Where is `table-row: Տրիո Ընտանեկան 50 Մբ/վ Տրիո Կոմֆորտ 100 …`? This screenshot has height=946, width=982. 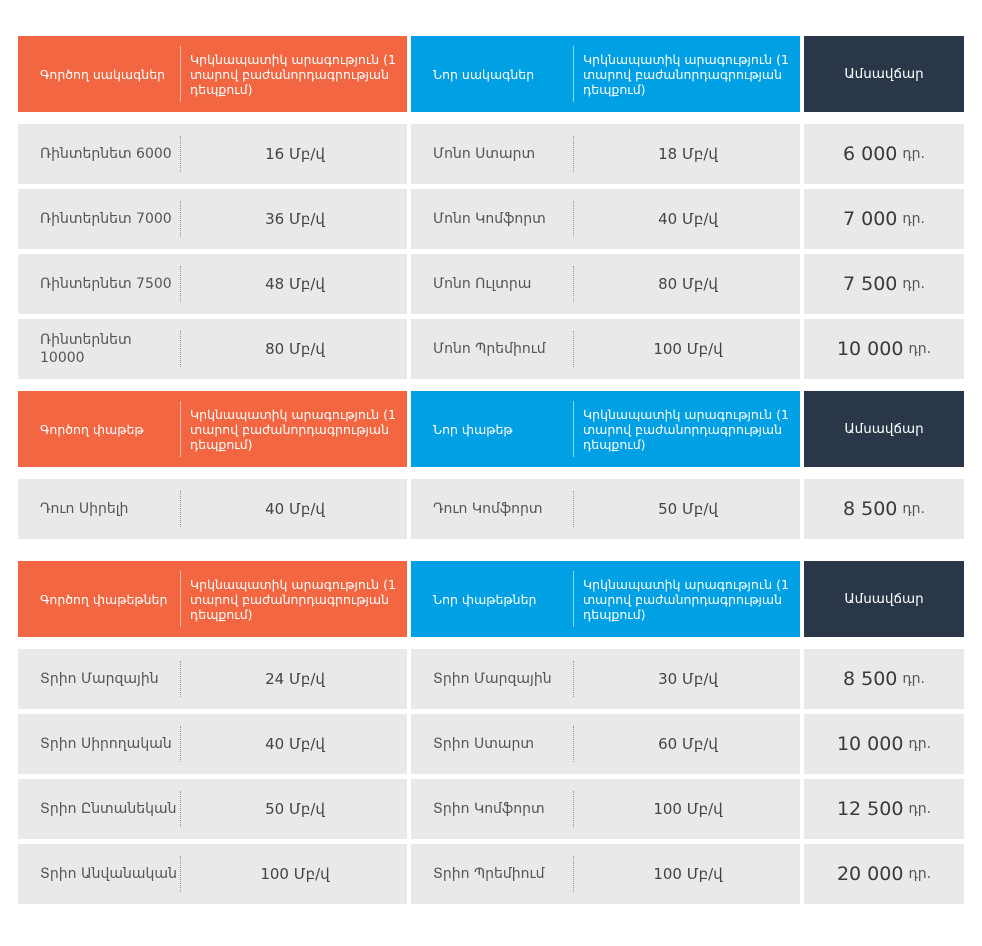
table-row: Տրիո Ընտանեկան 50 Մբ/վ Տրիո Կոմֆորտ 100 … is located at coordinates (491, 809).